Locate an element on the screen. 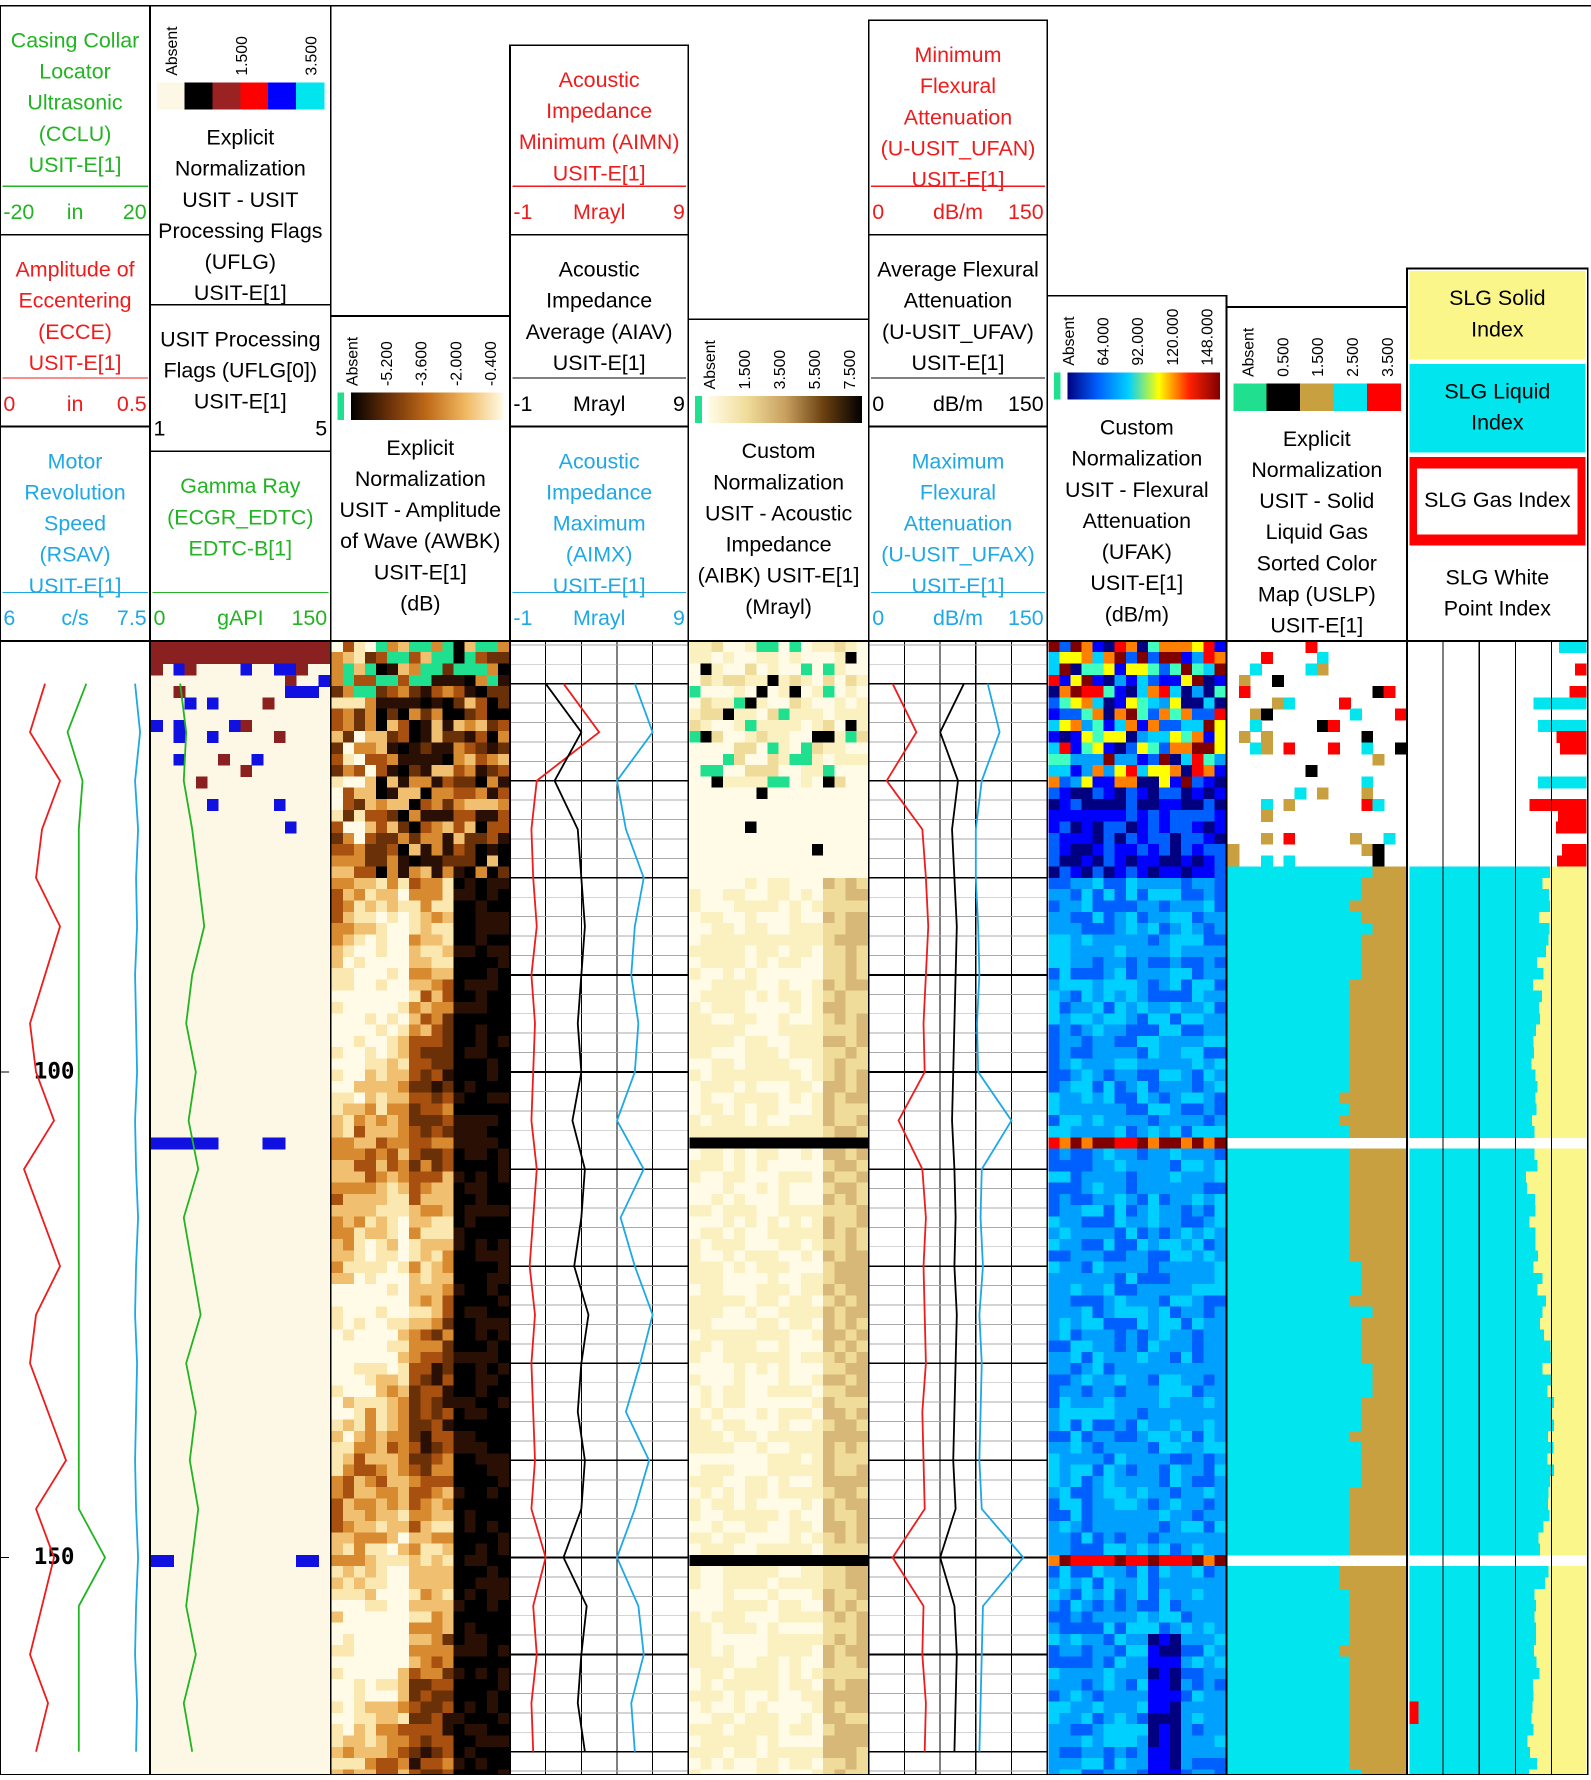  image-background is located at coordinates (240, 1207).